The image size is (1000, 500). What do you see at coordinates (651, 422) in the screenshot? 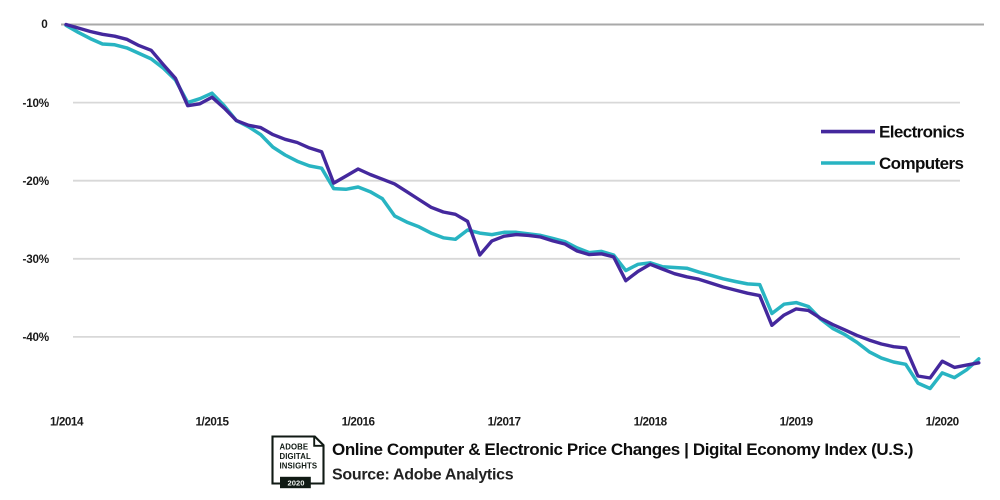
I see `svg-text: 1/2018` at bounding box center [651, 422].